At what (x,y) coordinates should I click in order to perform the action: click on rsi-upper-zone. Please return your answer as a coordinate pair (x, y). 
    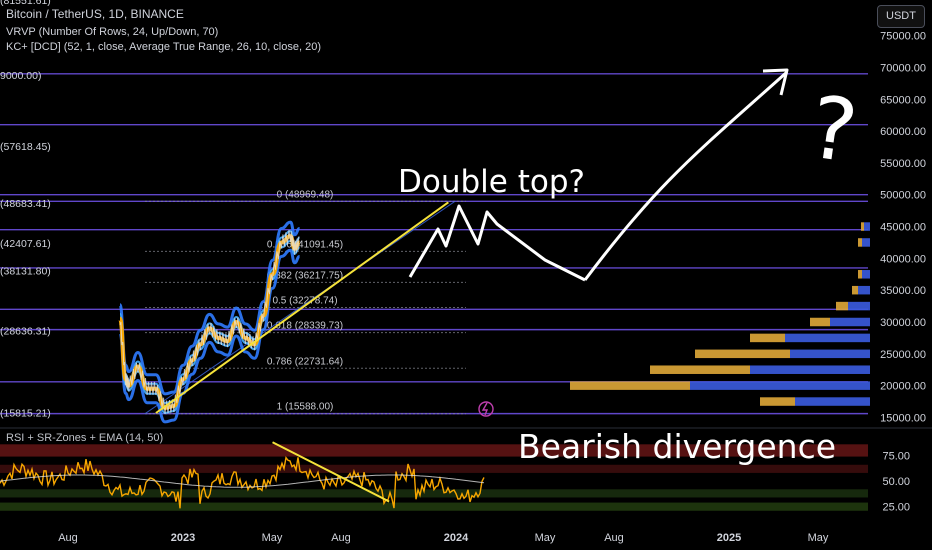
    Looking at the image, I should click on (434, 468).